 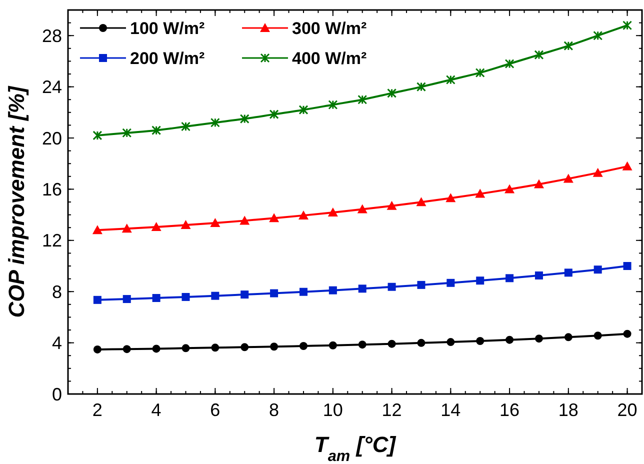 What do you see at coordinates (274, 410) in the screenshot?
I see `x-tick-label: 8` at bounding box center [274, 410].